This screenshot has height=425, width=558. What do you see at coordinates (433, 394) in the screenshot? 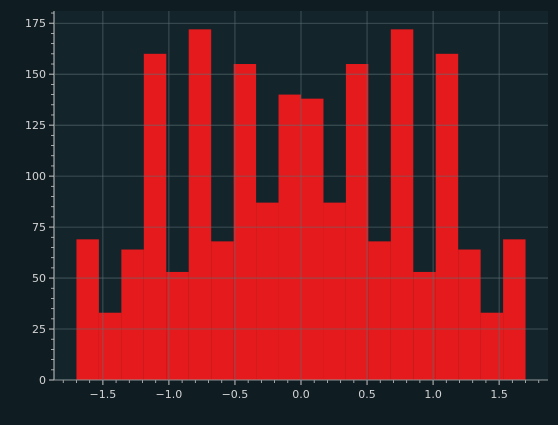
I see `x-tick-label: 1.0` at bounding box center [433, 394].